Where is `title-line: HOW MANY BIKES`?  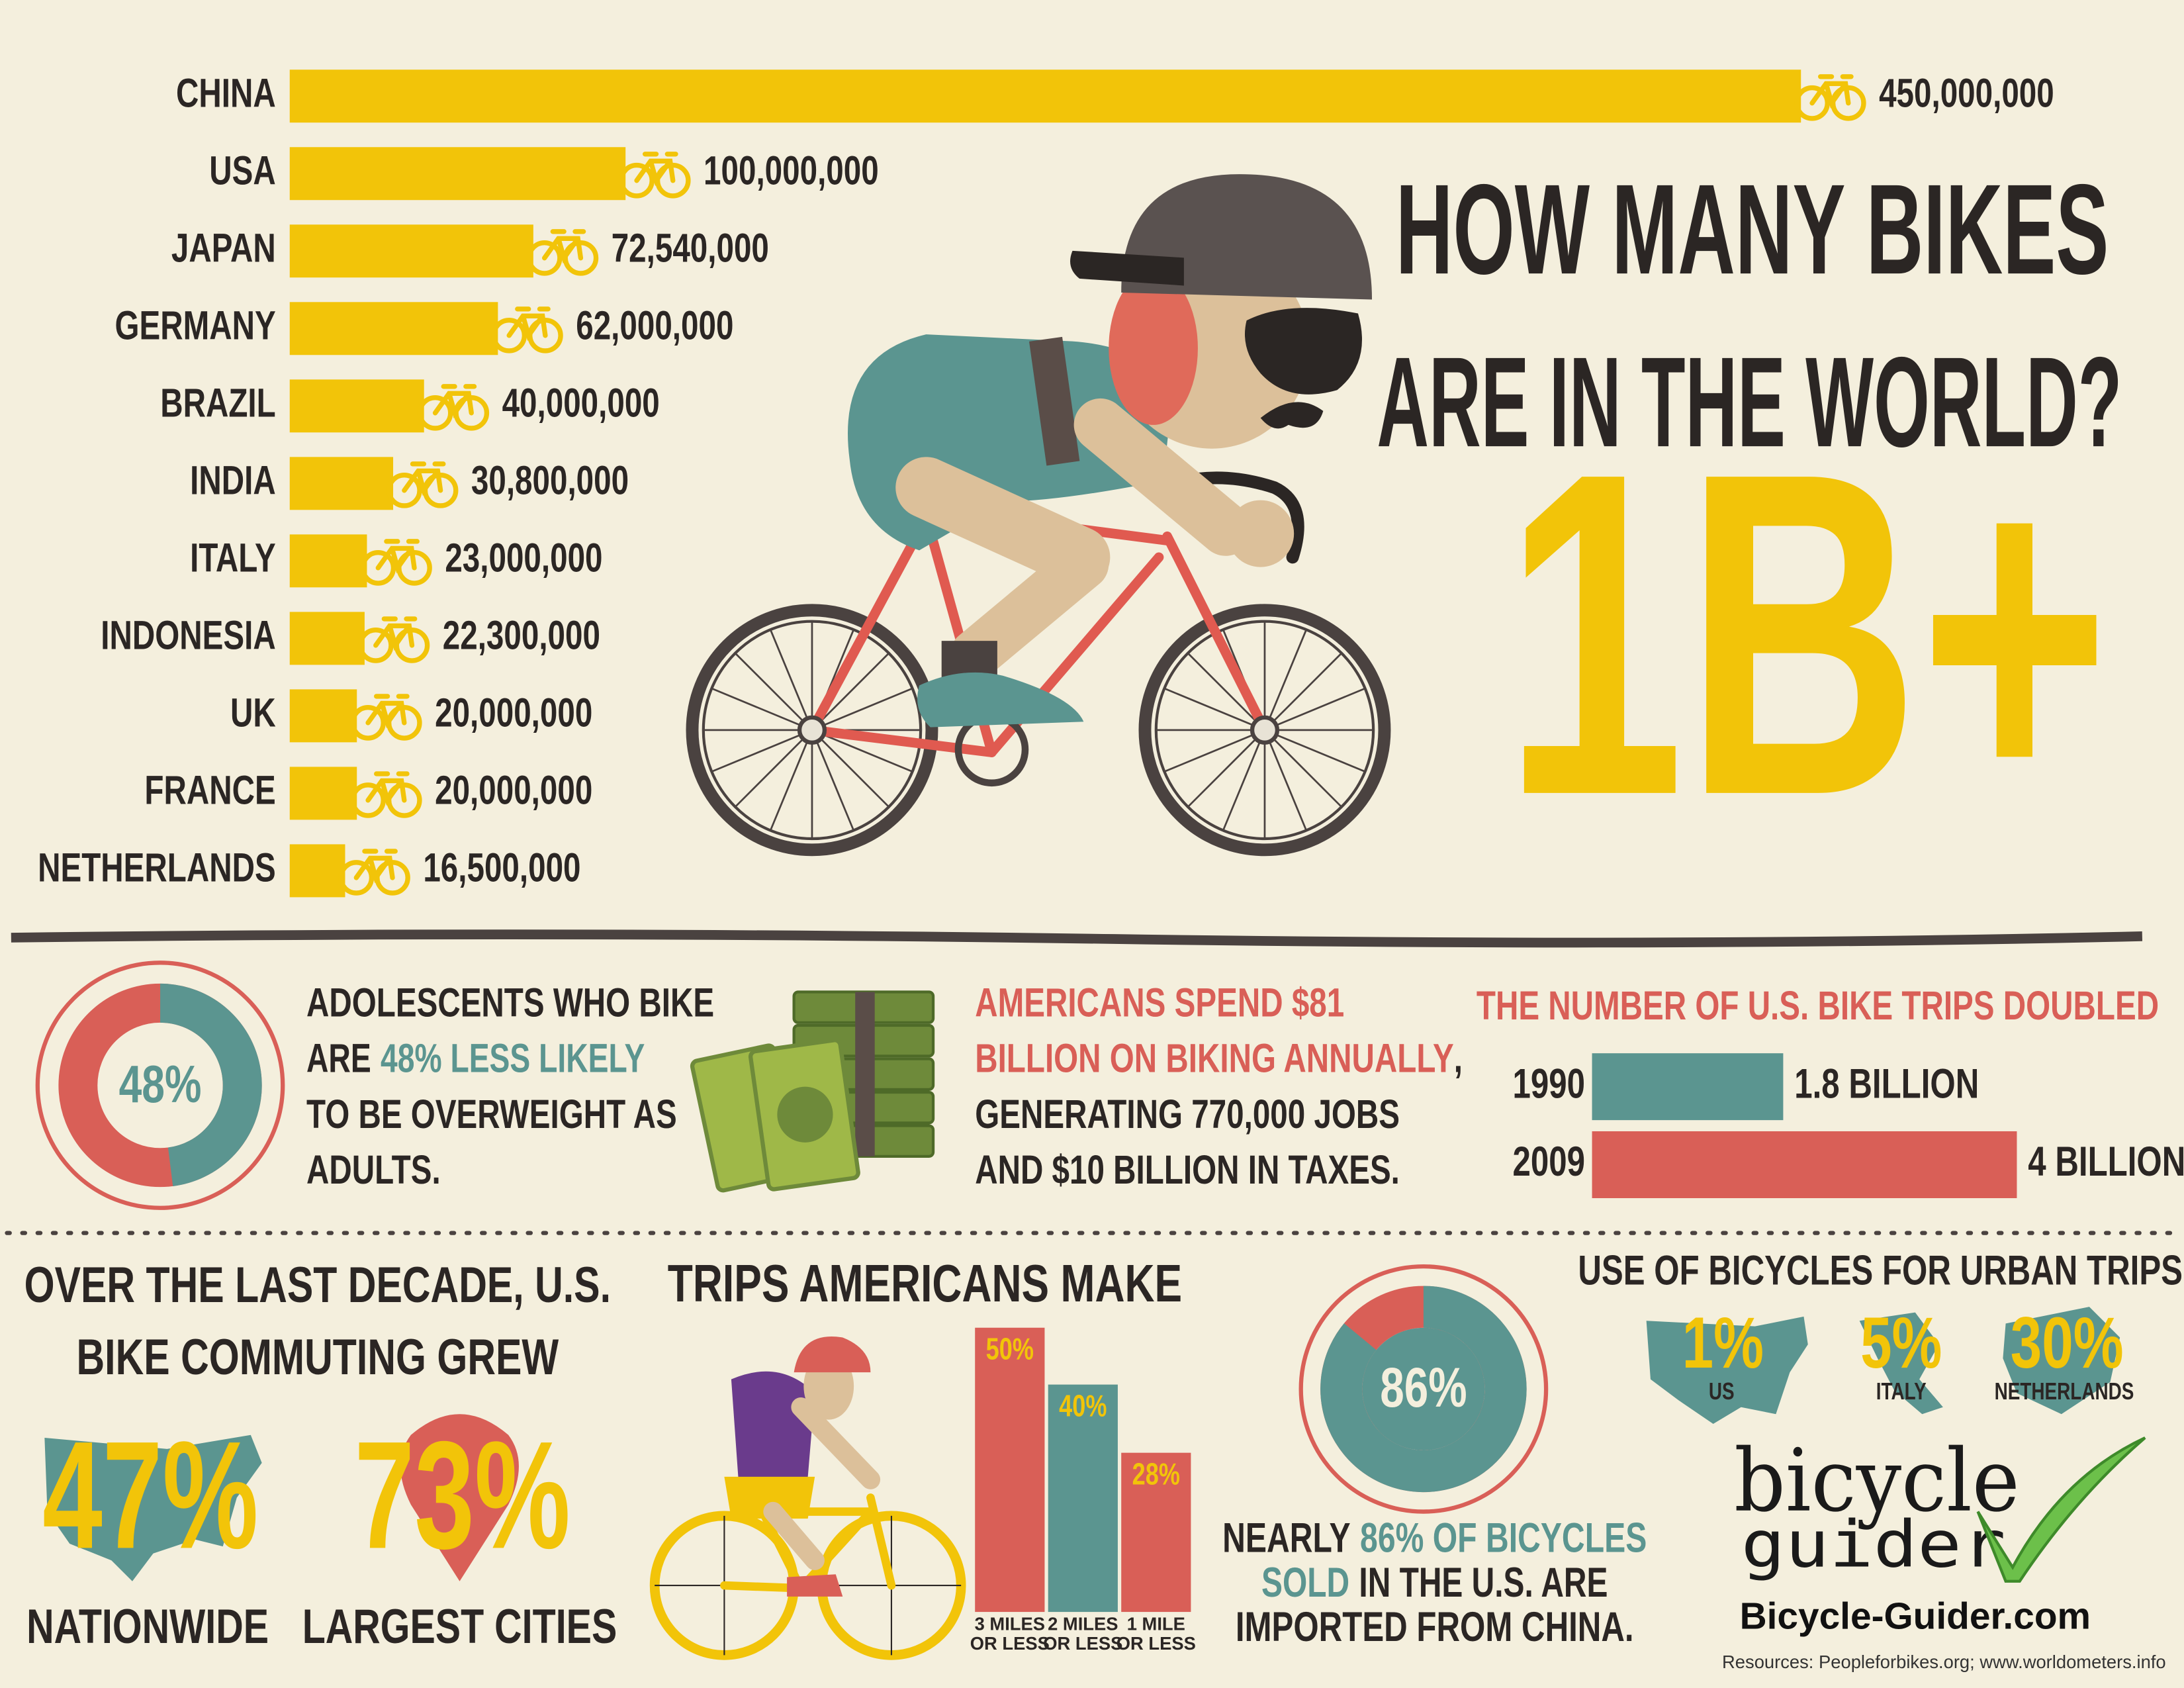 title-line: HOW MANY BIKES is located at coordinates (1752, 229).